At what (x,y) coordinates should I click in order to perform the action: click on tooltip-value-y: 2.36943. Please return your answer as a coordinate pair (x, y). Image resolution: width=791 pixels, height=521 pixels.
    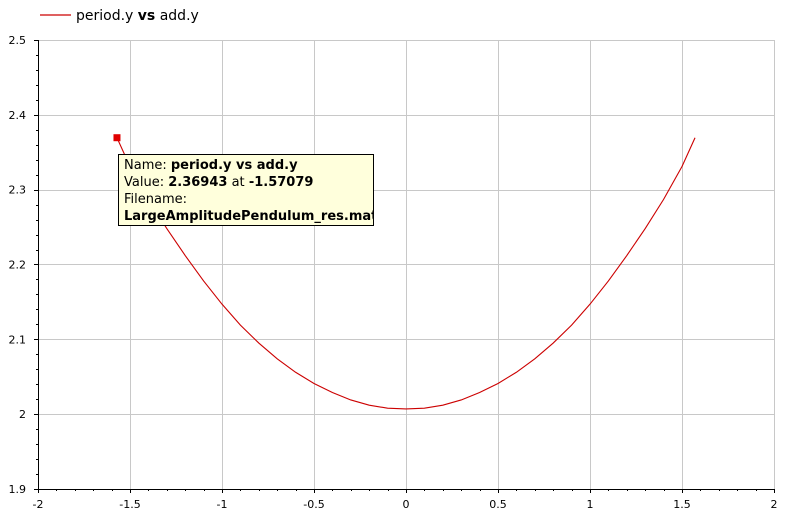
    Looking at the image, I should click on (198, 182).